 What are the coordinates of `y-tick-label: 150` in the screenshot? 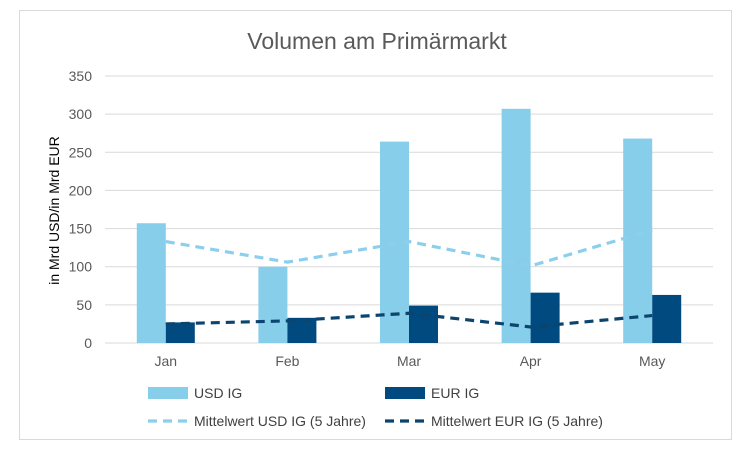 It's located at (81, 229).